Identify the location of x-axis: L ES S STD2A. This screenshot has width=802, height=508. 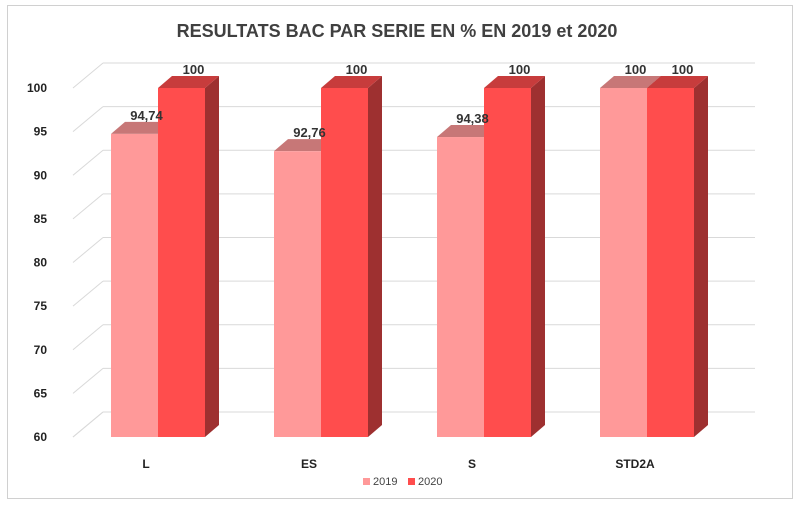
(398, 464).